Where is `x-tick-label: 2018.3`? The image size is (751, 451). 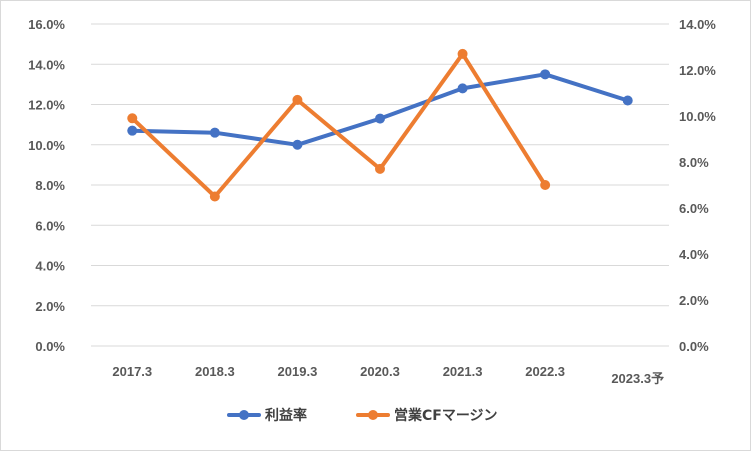
x-tick-label: 2018.3 is located at coordinates (215, 371).